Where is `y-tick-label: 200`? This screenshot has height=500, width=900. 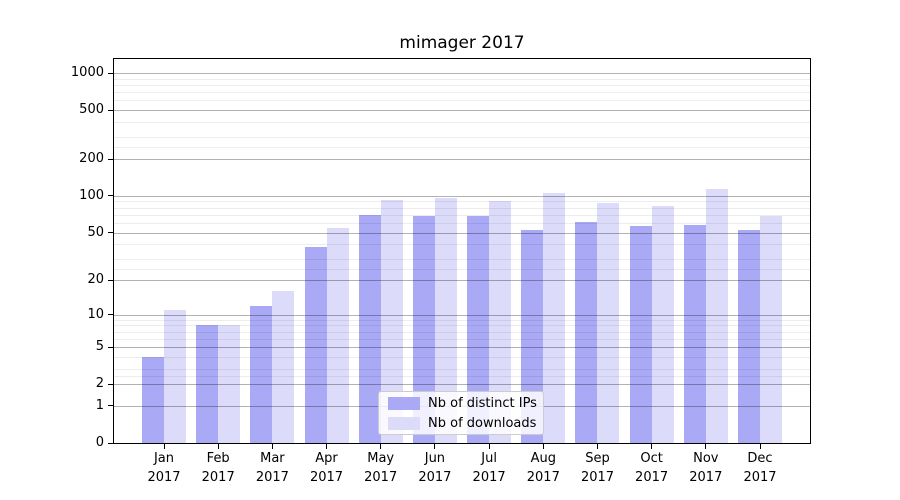
y-tick-label: 200 is located at coordinates (91, 158).